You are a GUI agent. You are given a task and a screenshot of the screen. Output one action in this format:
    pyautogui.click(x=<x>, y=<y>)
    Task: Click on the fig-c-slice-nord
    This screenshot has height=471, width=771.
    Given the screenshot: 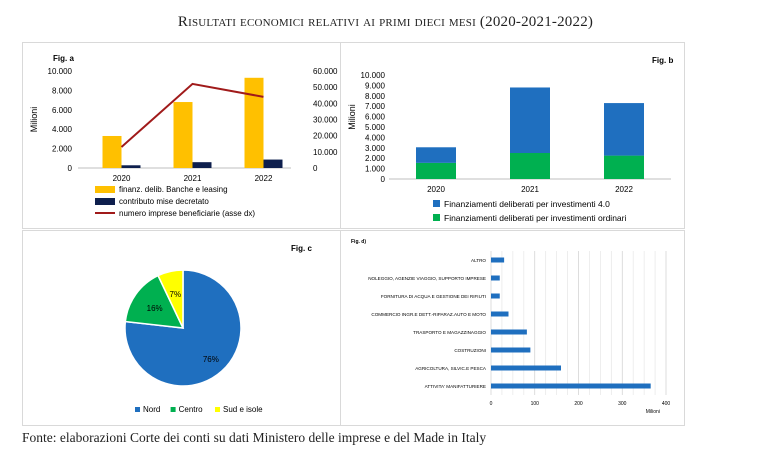 What is the action you would take?
    pyautogui.click(x=183, y=328)
    